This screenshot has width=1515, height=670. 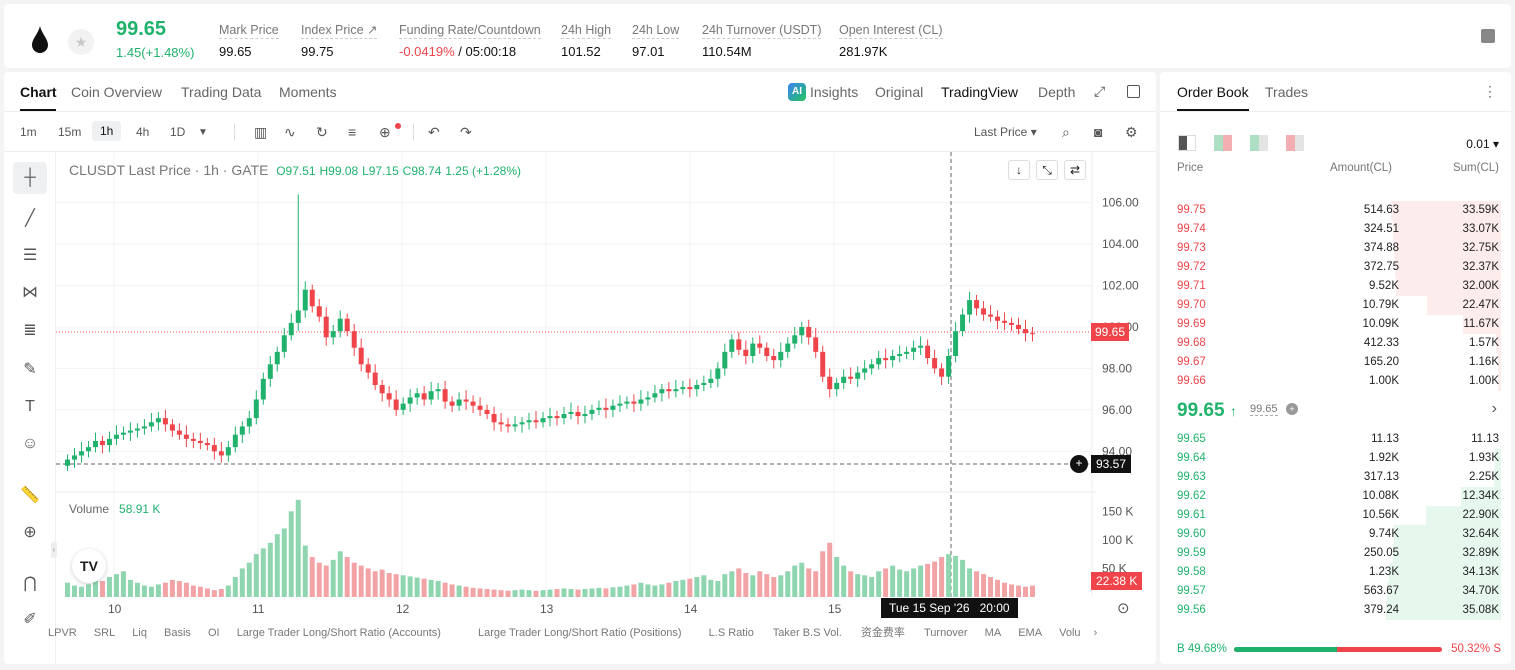 I want to click on indicator-turnover: Turnover, so click(x=945, y=633).